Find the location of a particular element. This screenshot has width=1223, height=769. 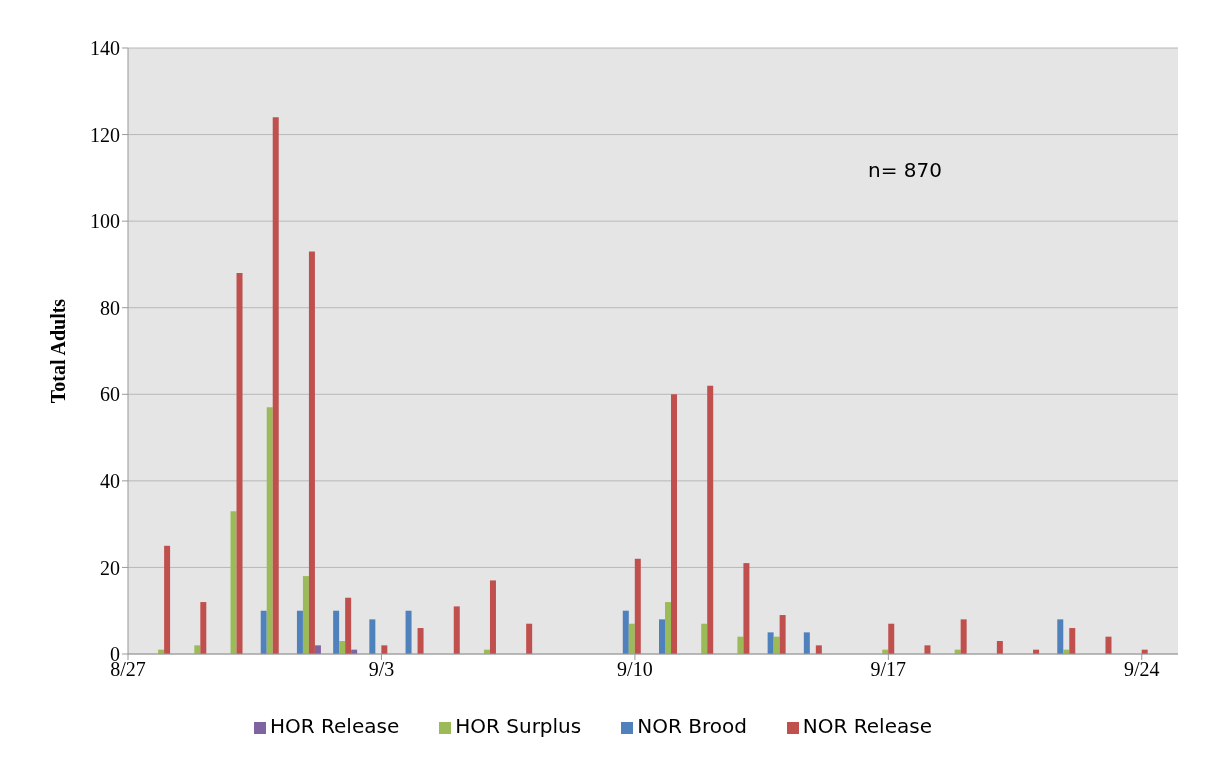

x-tick-label: 9/17 is located at coordinates (888, 669).